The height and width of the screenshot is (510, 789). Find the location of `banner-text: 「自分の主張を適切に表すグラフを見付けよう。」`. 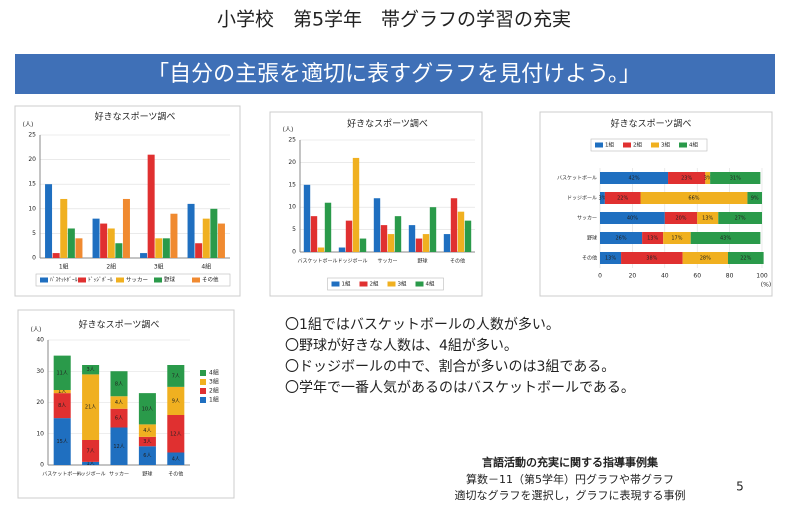

banner-text: 「自分の主張を適切に表すグラフを見付けよう。」 is located at coordinates (394, 74).